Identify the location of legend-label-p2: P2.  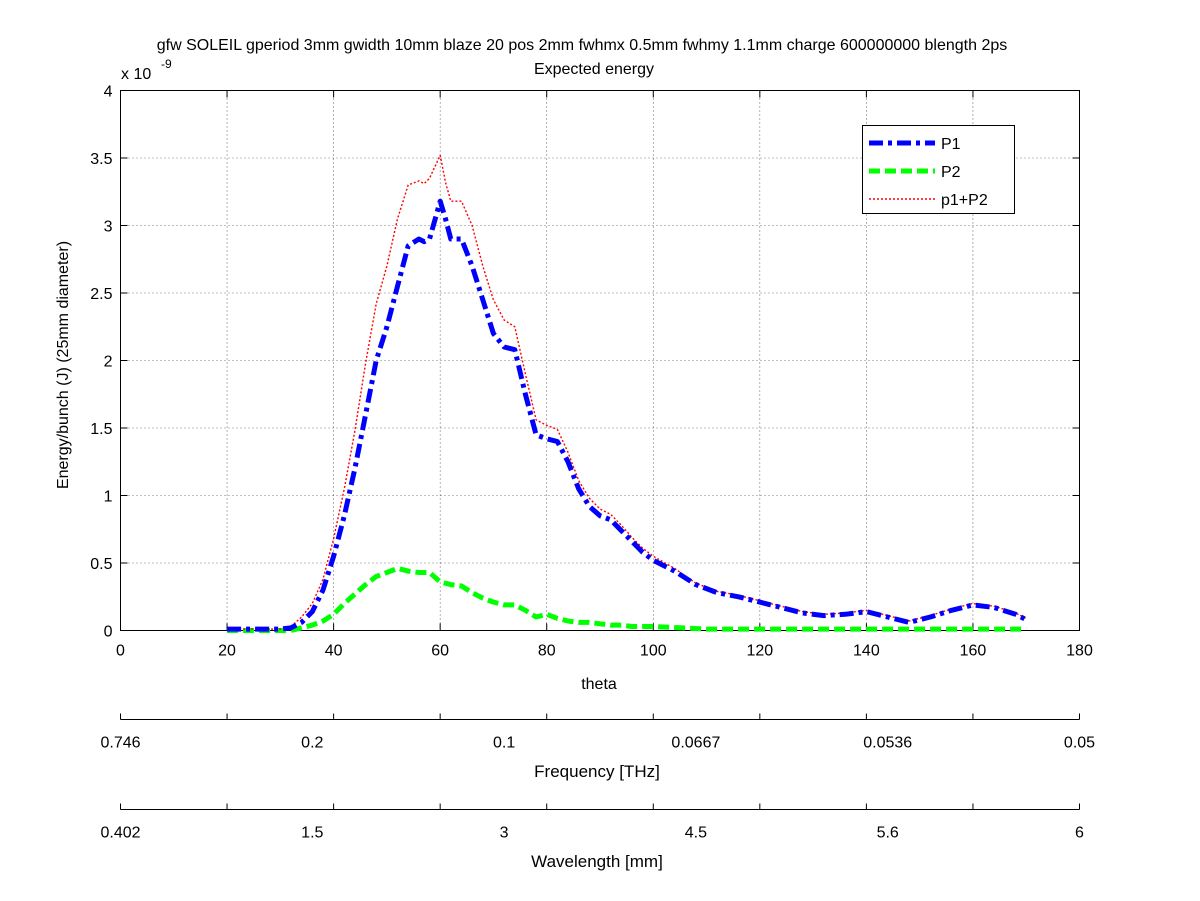
(951, 172).